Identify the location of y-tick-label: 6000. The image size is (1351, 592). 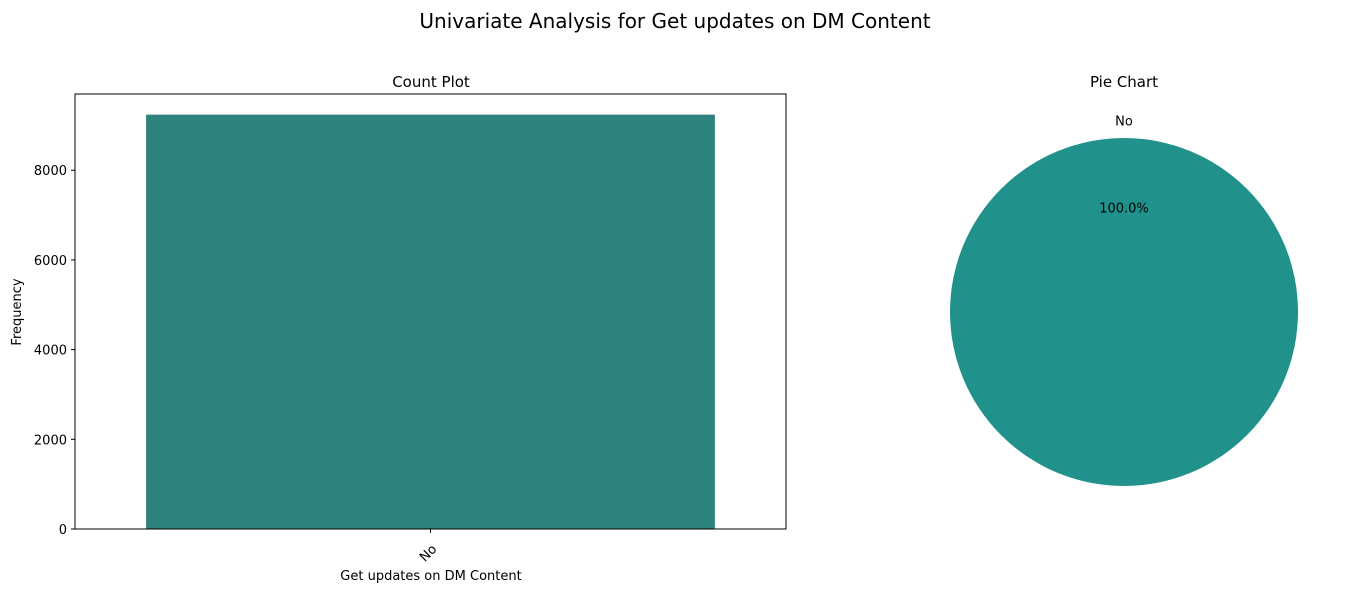
(50, 261).